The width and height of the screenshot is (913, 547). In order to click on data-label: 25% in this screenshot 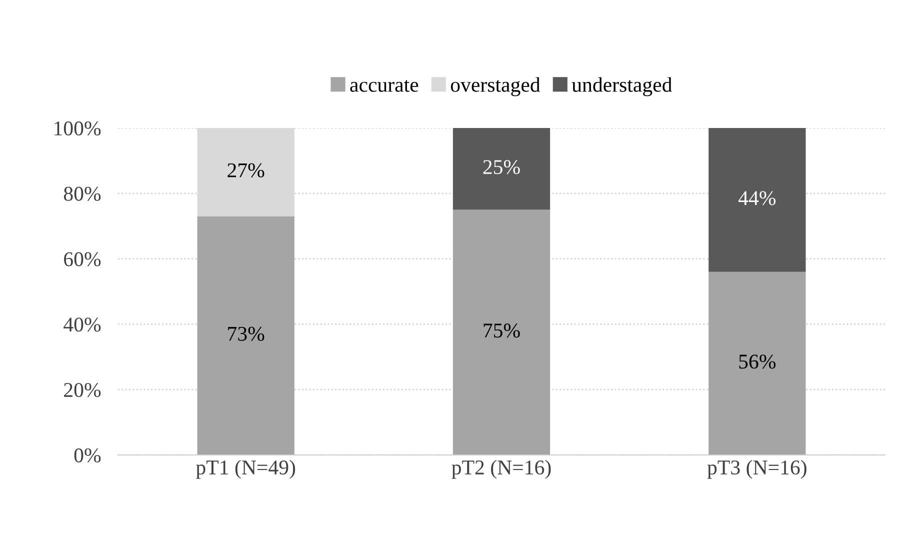, I will do `click(501, 167)`.